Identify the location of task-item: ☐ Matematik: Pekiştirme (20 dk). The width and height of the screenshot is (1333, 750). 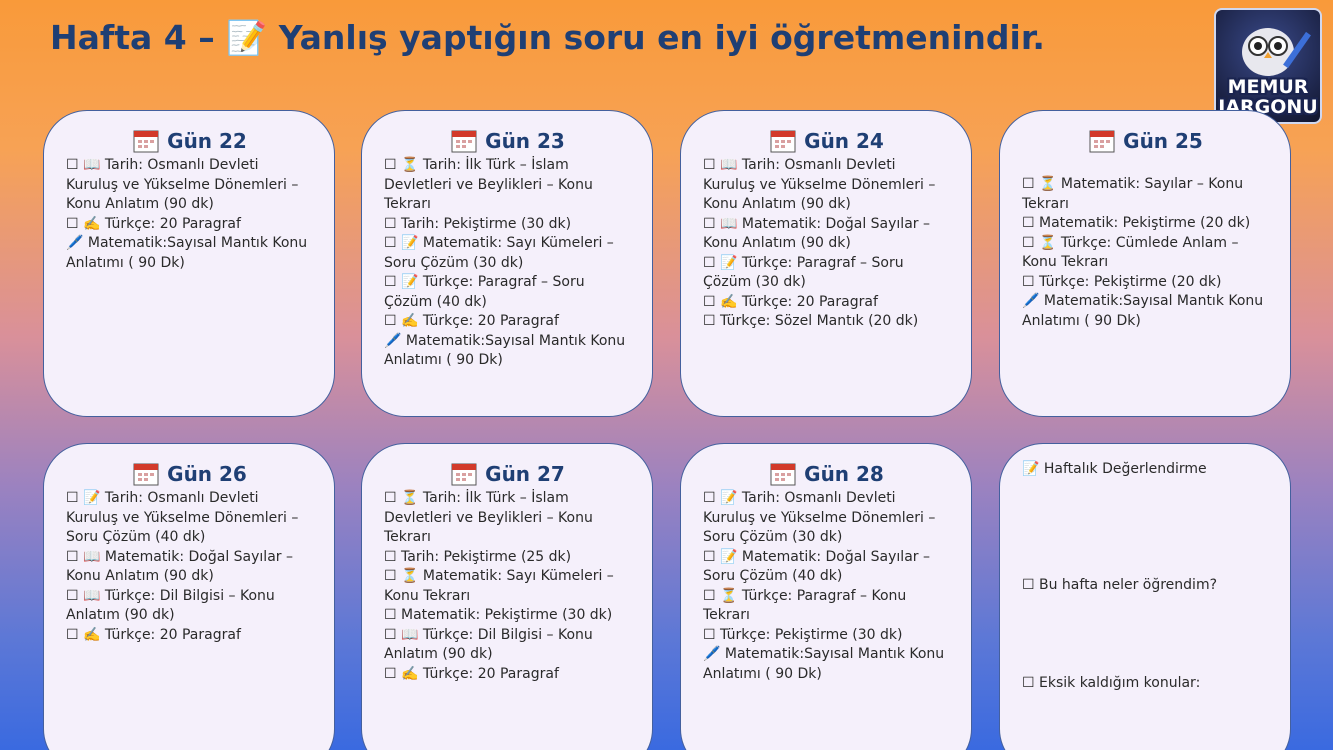
(1136, 223).